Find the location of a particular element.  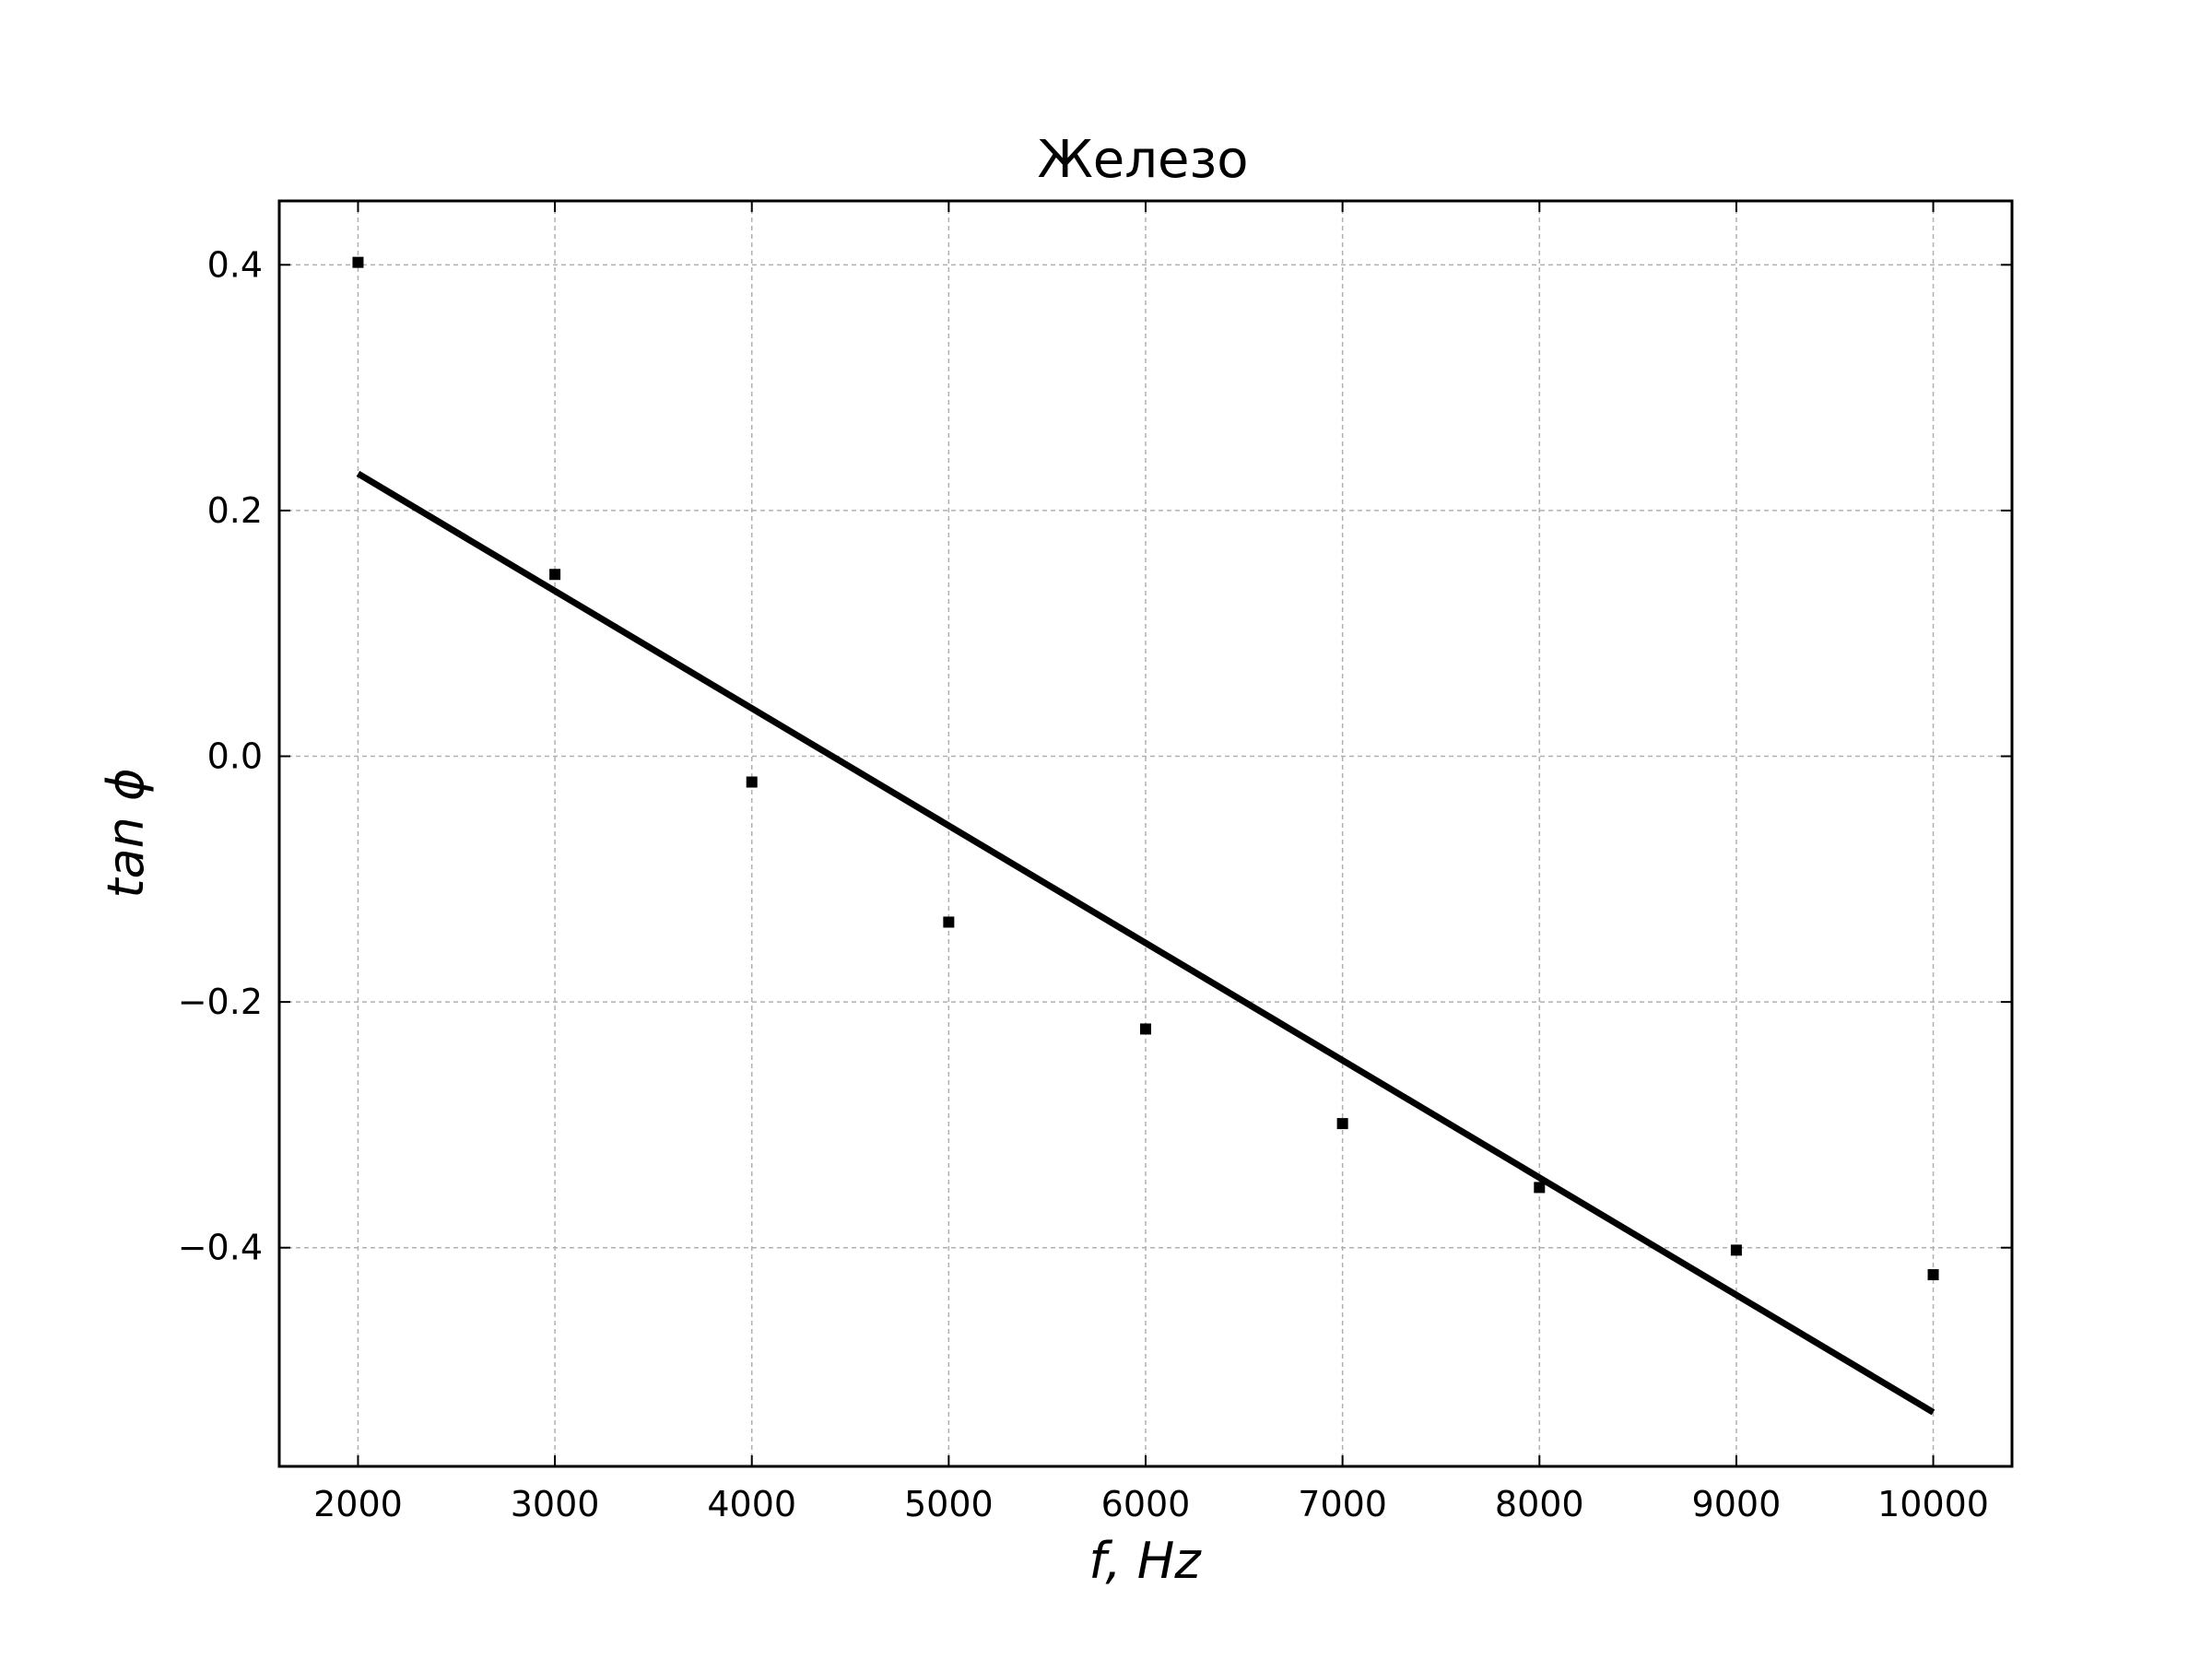

x-axis-label: f, Hz is located at coordinates (1145, 1561).